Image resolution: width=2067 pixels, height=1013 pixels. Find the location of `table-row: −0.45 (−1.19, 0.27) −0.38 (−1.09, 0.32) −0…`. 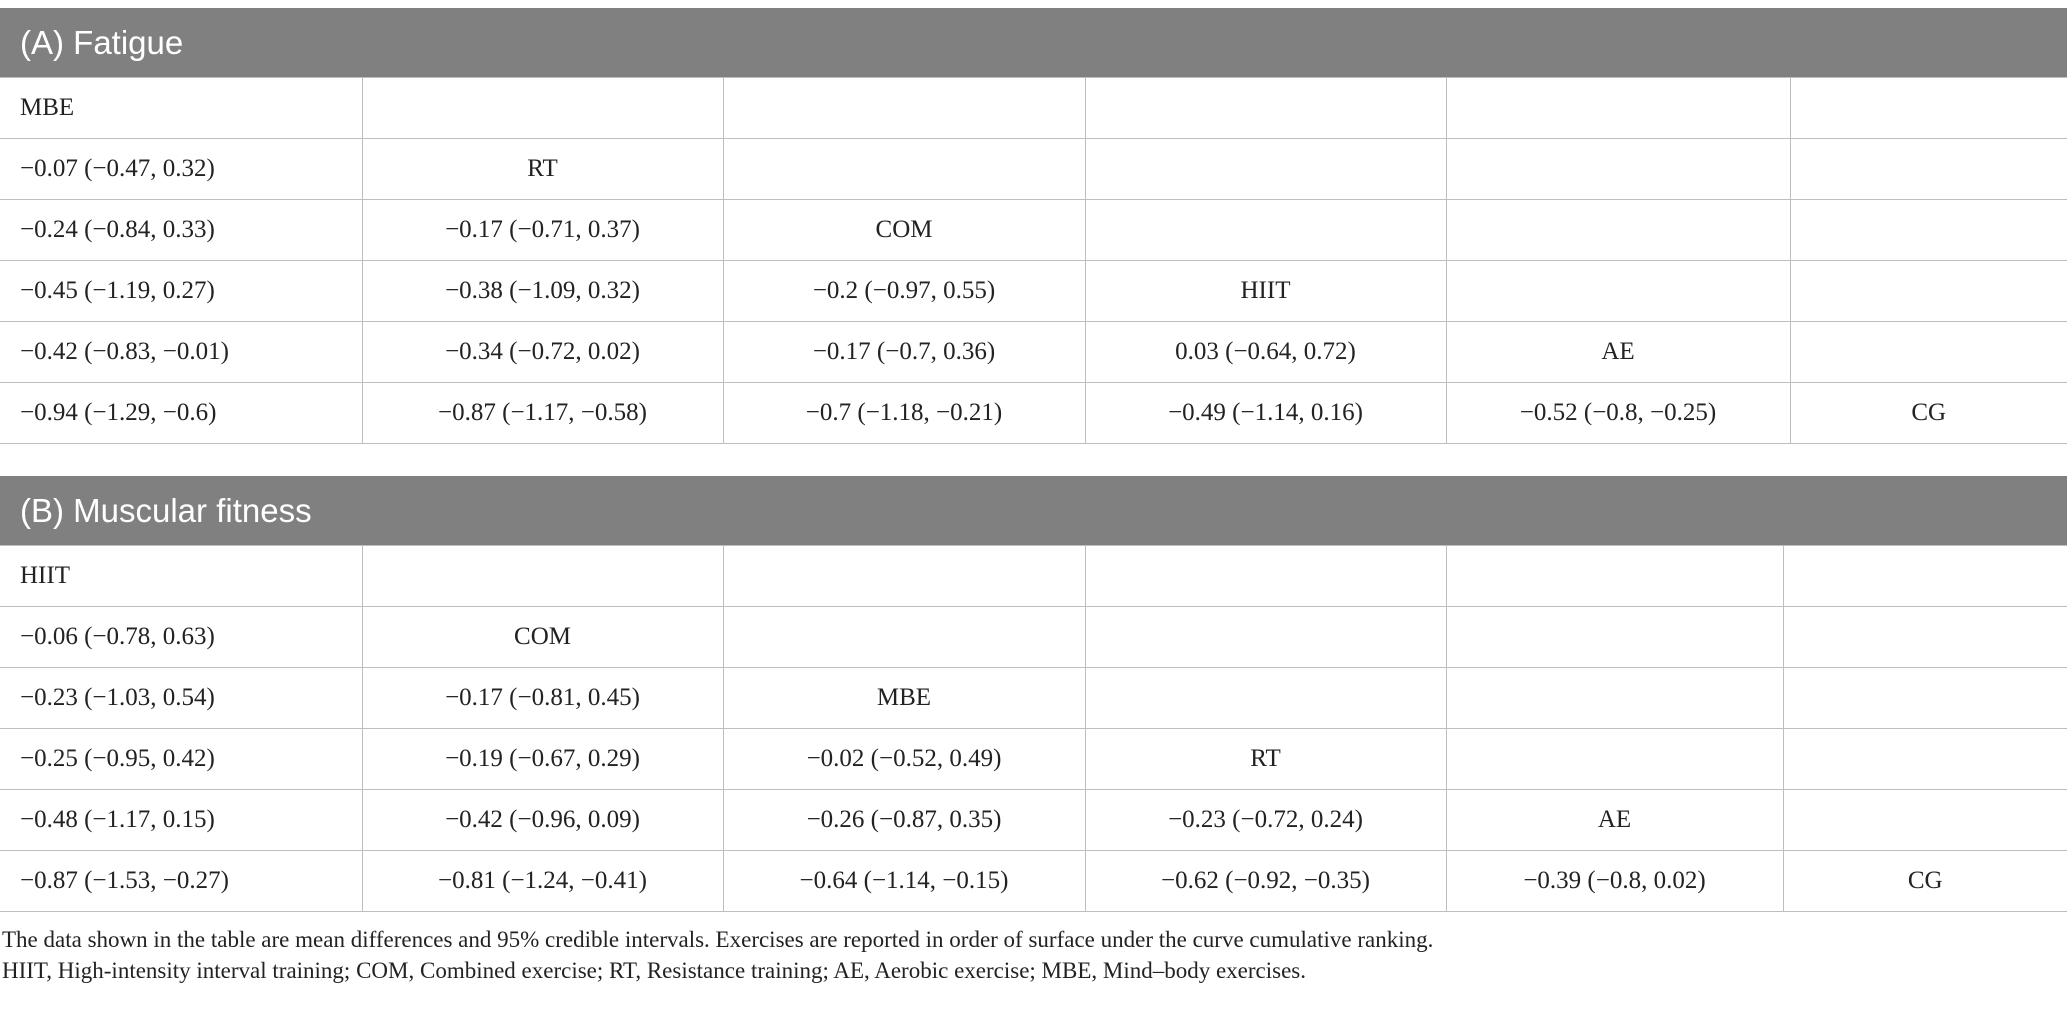

table-row: −0.45 (−1.19, 0.27) −0.38 (−1.09, 0.32) −0… is located at coordinates (1033, 291).